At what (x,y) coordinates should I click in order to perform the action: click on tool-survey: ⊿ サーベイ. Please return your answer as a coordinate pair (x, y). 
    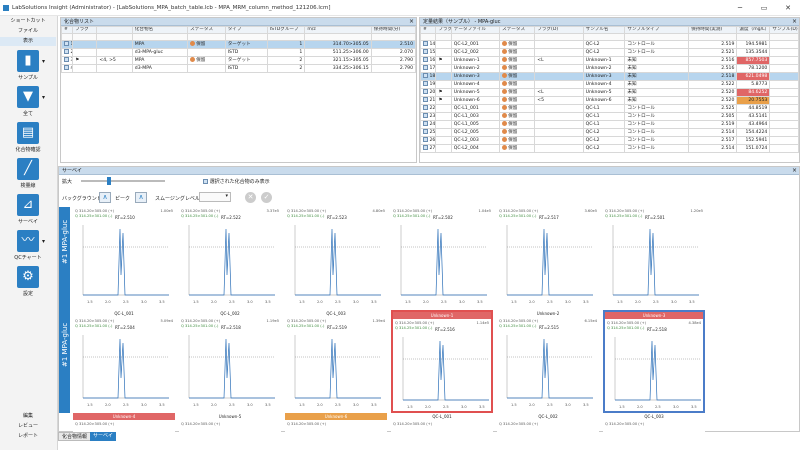
    Looking at the image, I should click on (28, 214).